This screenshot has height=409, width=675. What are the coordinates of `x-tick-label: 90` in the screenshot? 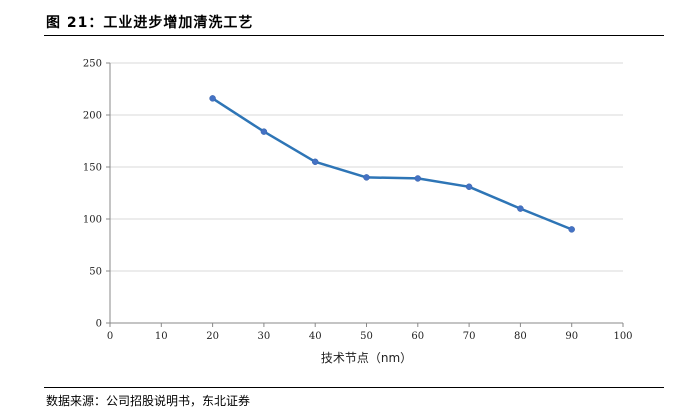 It's located at (571, 336).